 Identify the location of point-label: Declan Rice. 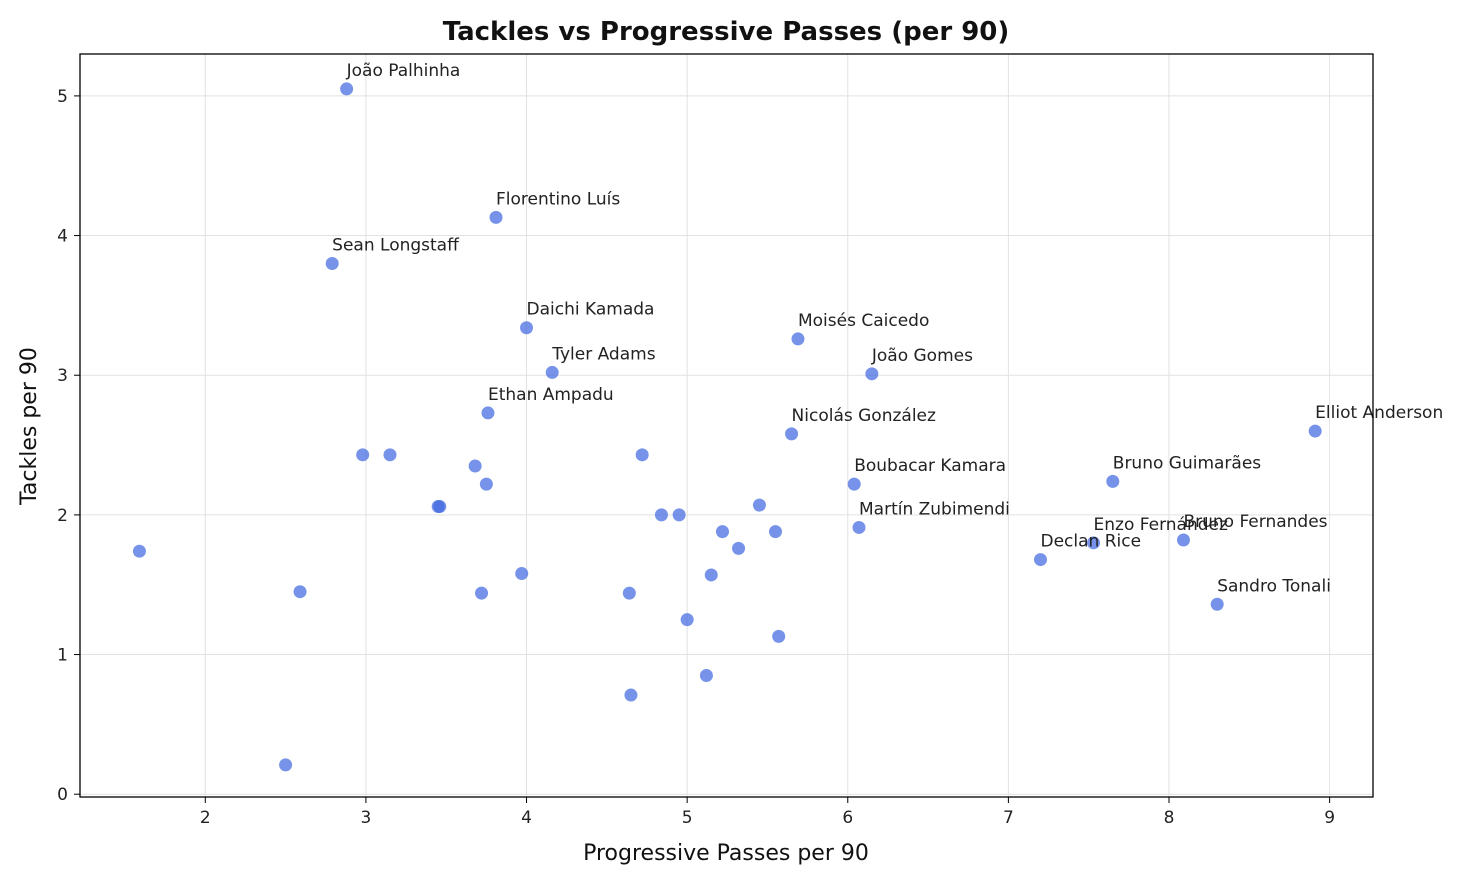
(1091, 542).